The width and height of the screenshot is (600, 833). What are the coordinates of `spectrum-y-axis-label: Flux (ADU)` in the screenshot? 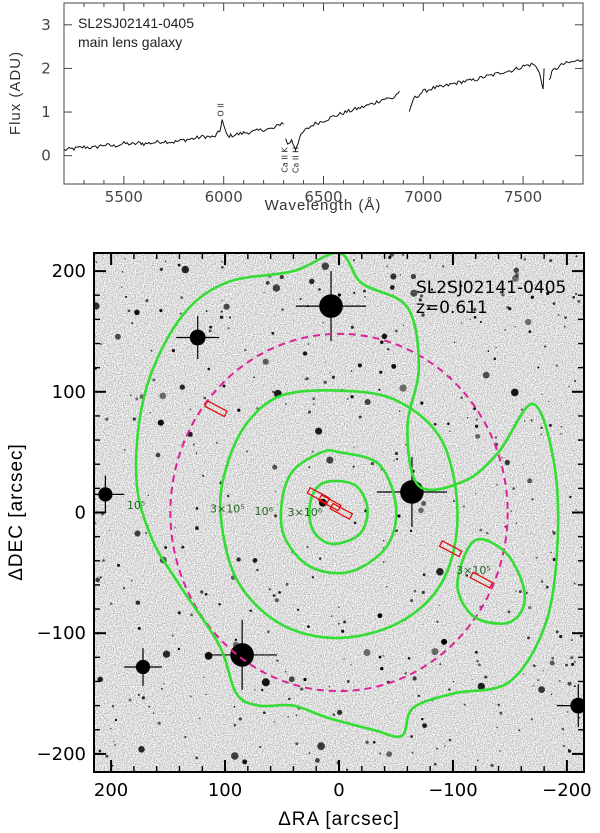 It's located at (15, 93).